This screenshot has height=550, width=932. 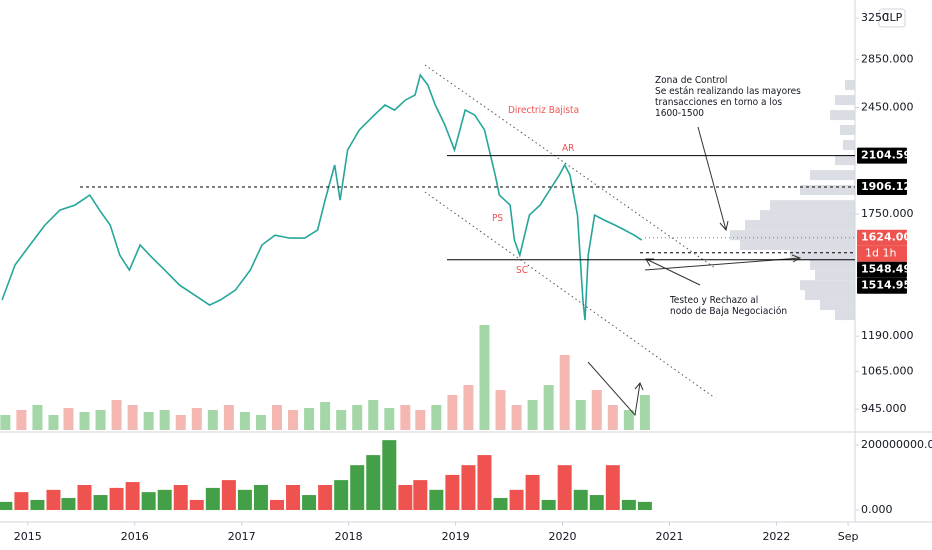 What do you see at coordinates (890, 186) in the screenshot?
I see `price-label: 1906.129` at bounding box center [890, 186].